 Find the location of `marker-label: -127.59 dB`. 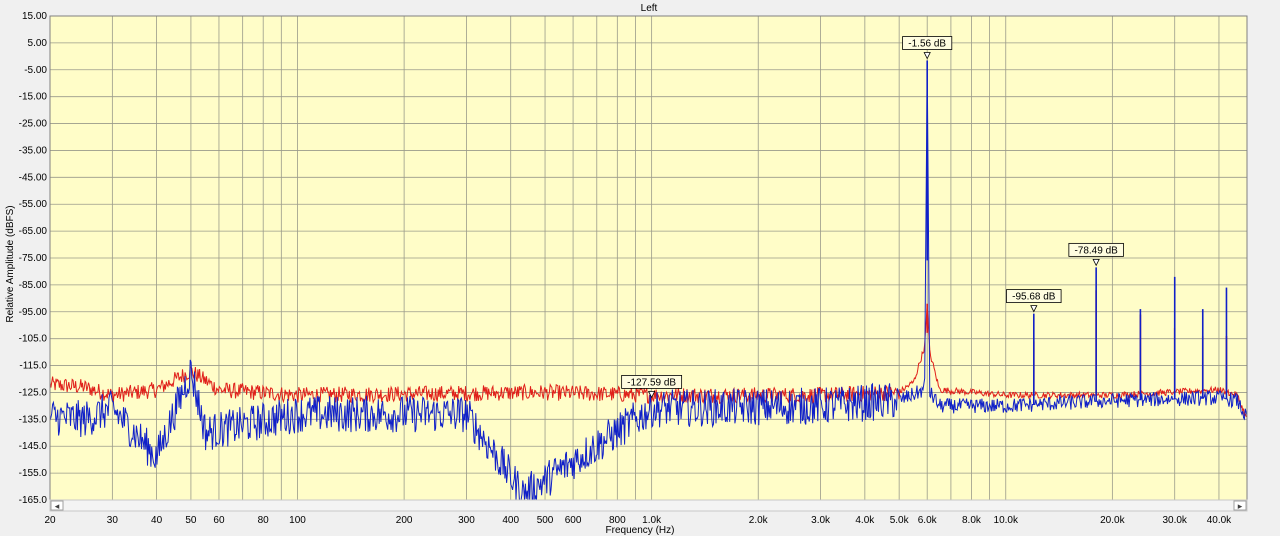

marker-label: -127.59 dB is located at coordinates (651, 382).